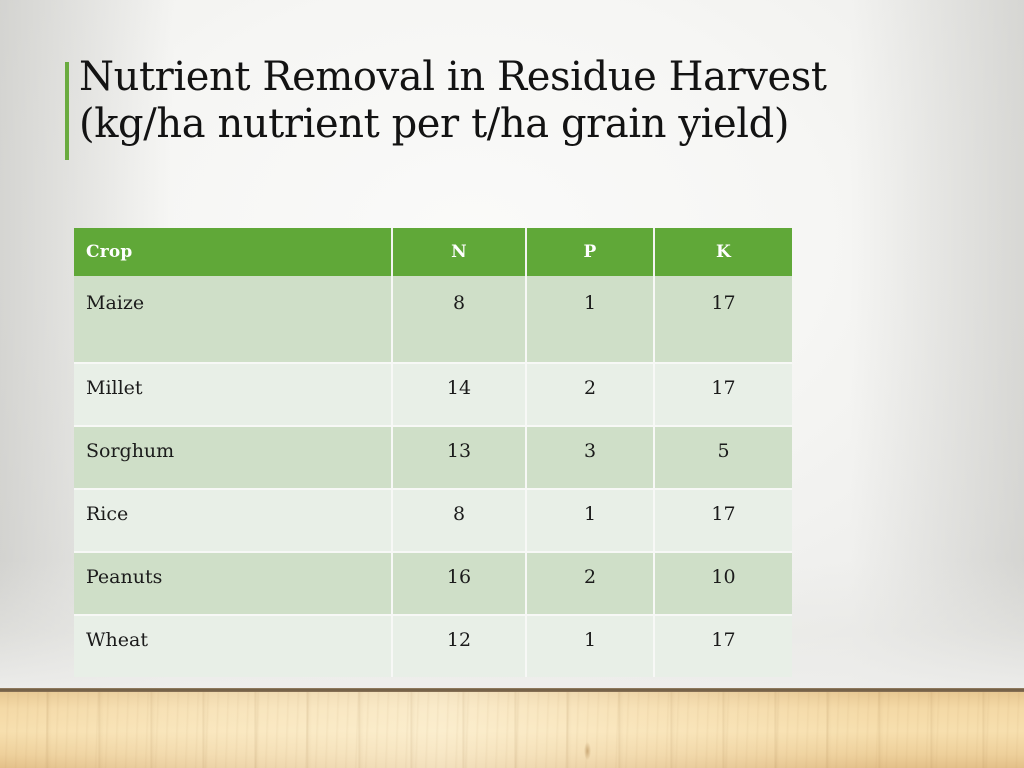 This screenshot has width=1024, height=768. I want to click on cell-p: 3, so click(591, 458).